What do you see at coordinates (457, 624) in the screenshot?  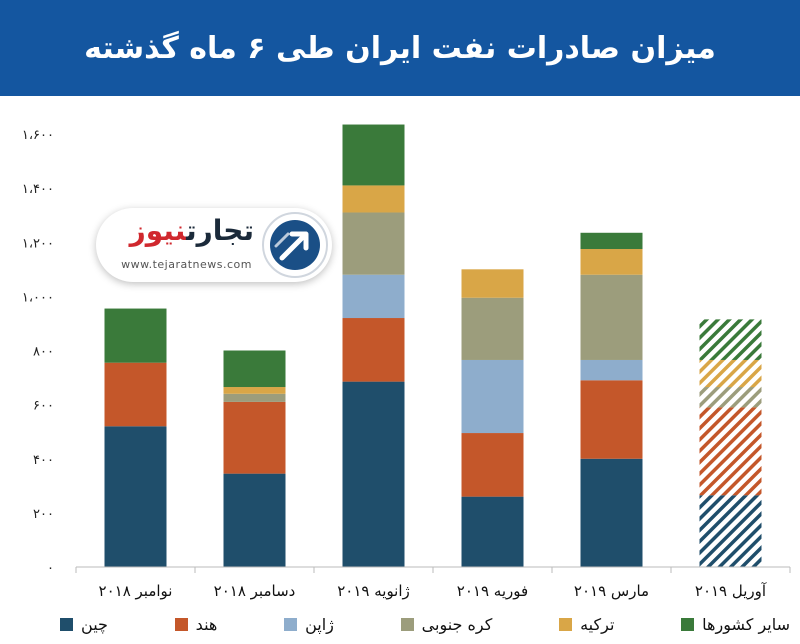 I see `legend-label: کره جنوبی` at bounding box center [457, 624].